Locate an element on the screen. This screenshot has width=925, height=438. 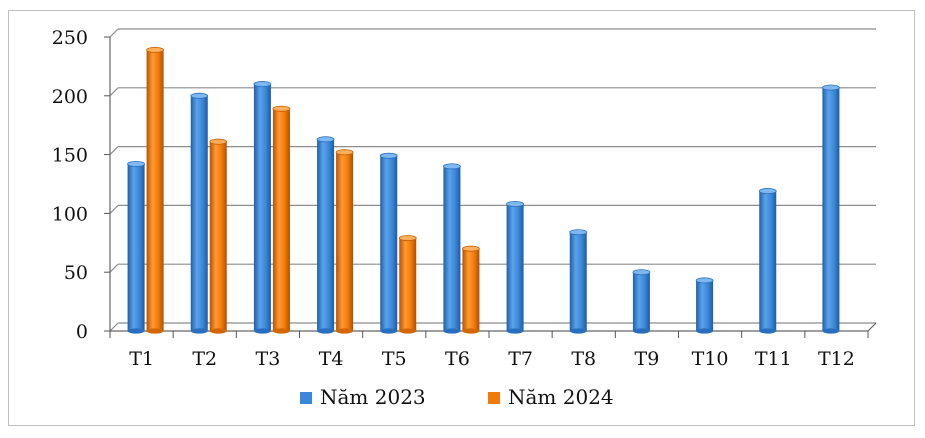
x-tick-label-t4: T4 is located at coordinates (331, 359).